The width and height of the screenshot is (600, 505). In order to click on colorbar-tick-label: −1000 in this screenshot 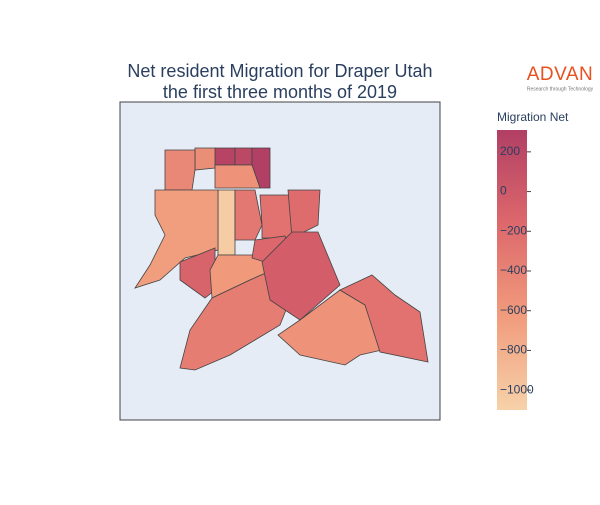, I will do `click(517, 389)`.